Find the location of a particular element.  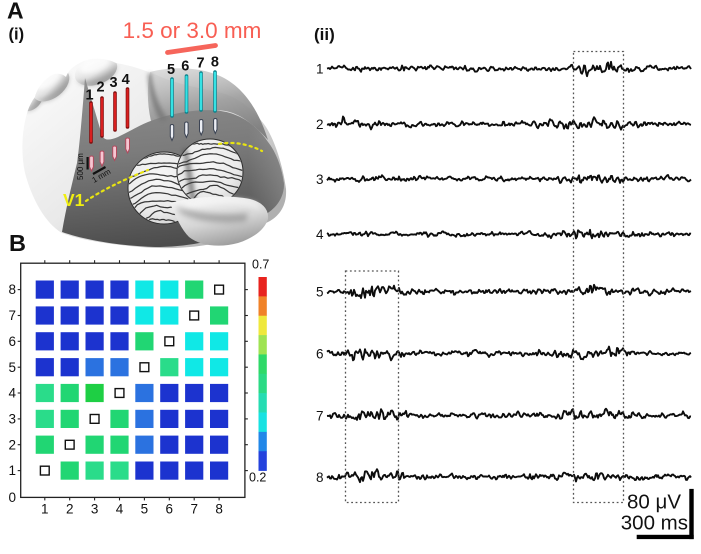

svg-text: A is located at coordinates (15, 12).